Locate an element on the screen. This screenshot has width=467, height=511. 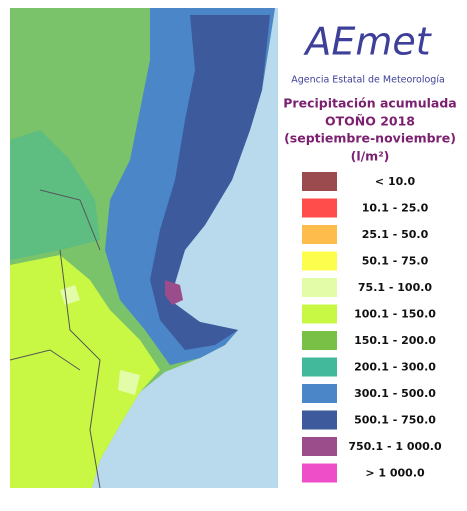
title-line: (septiembre-noviembre) is located at coordinates (370, 138).